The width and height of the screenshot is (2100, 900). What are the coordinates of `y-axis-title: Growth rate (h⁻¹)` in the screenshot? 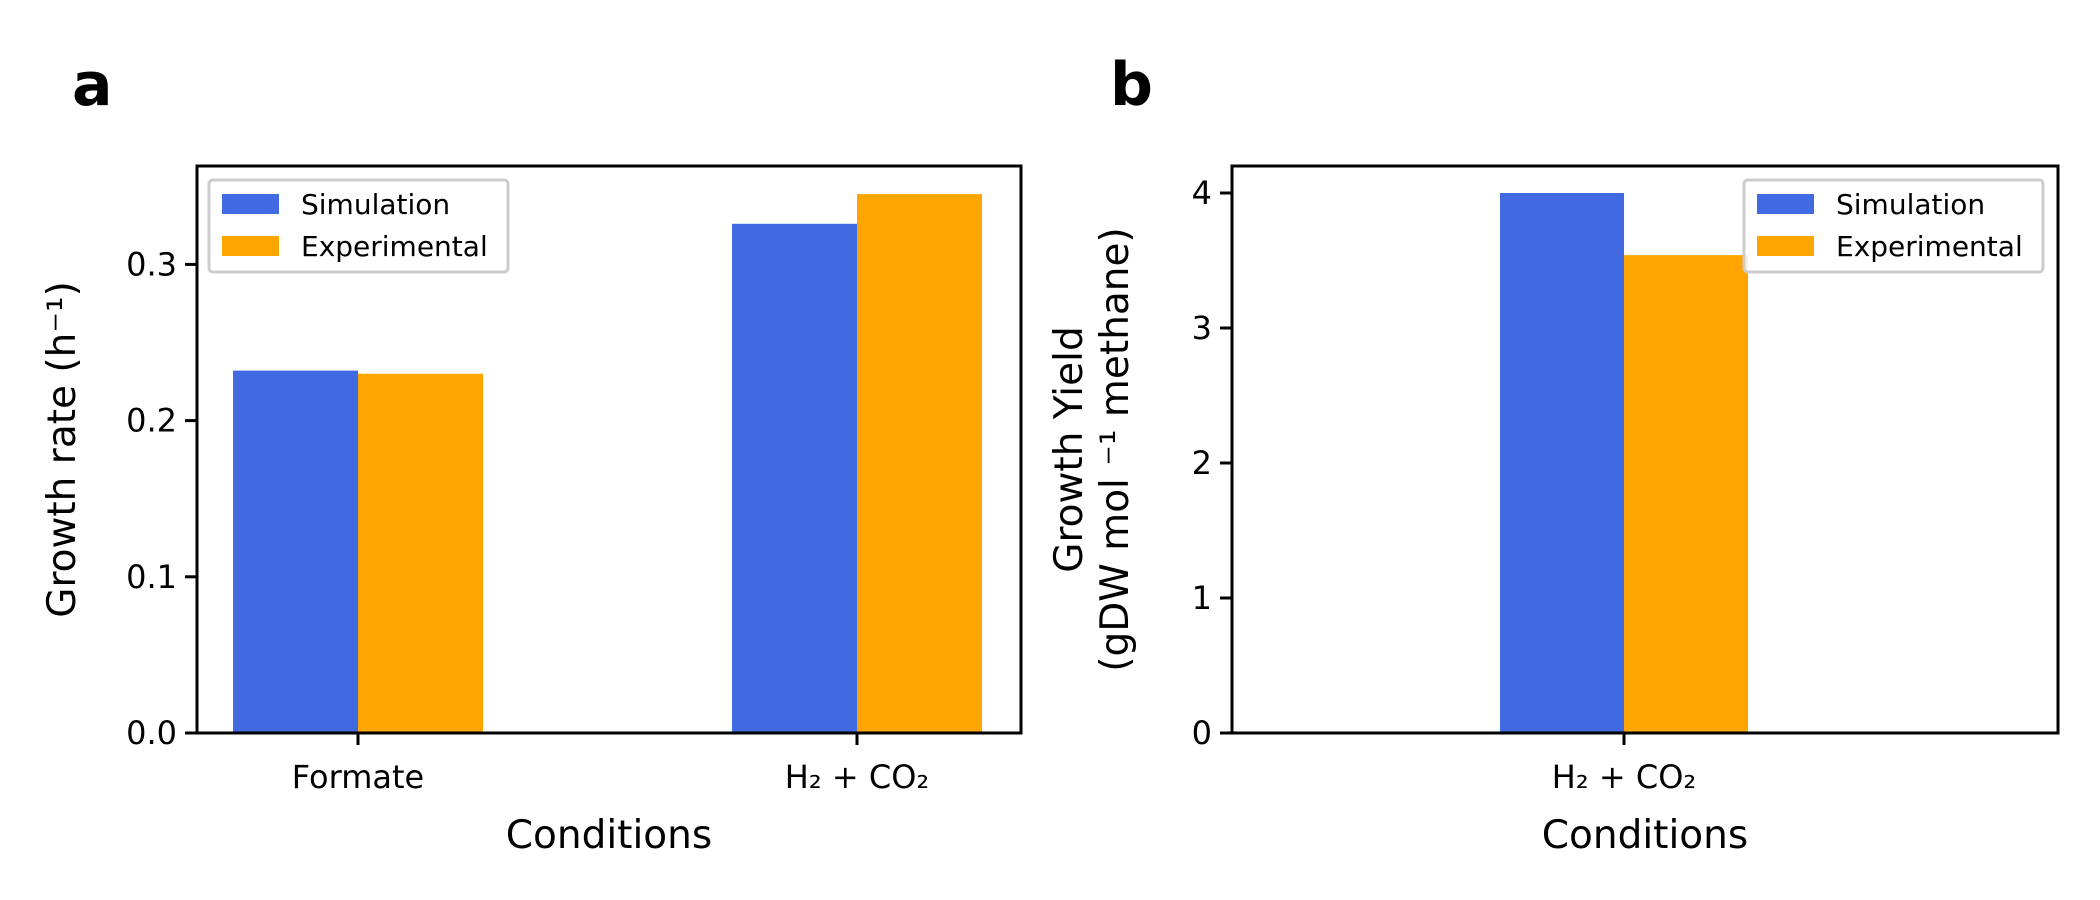 It's located at (62, 449).